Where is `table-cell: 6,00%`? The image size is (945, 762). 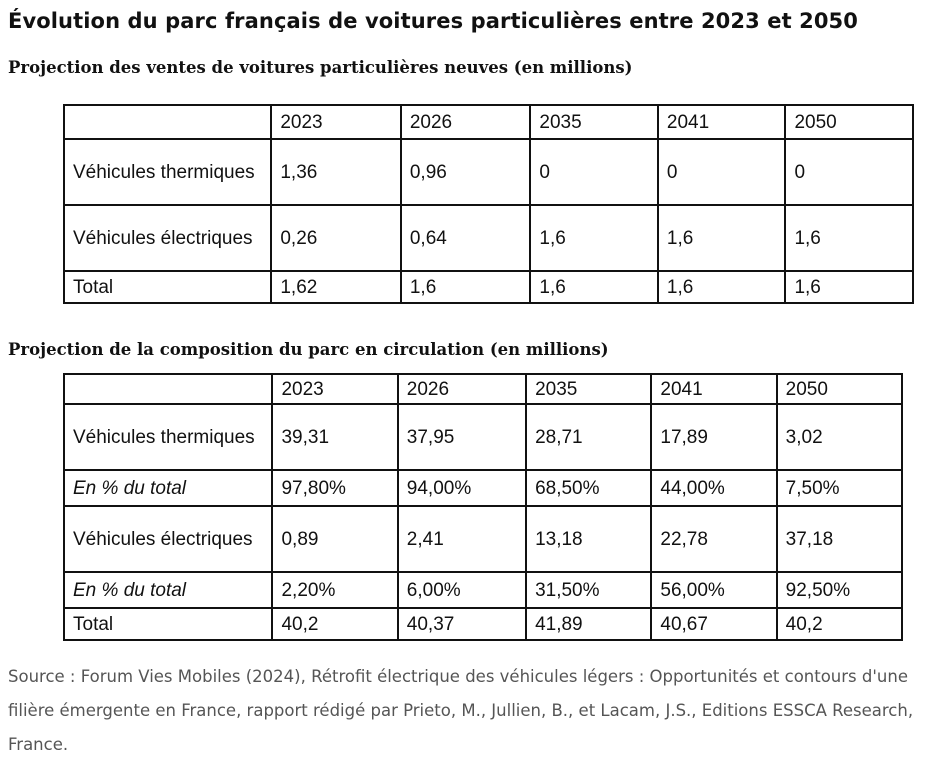 table-cell: 6,00% is located at coordinates (462, 590).